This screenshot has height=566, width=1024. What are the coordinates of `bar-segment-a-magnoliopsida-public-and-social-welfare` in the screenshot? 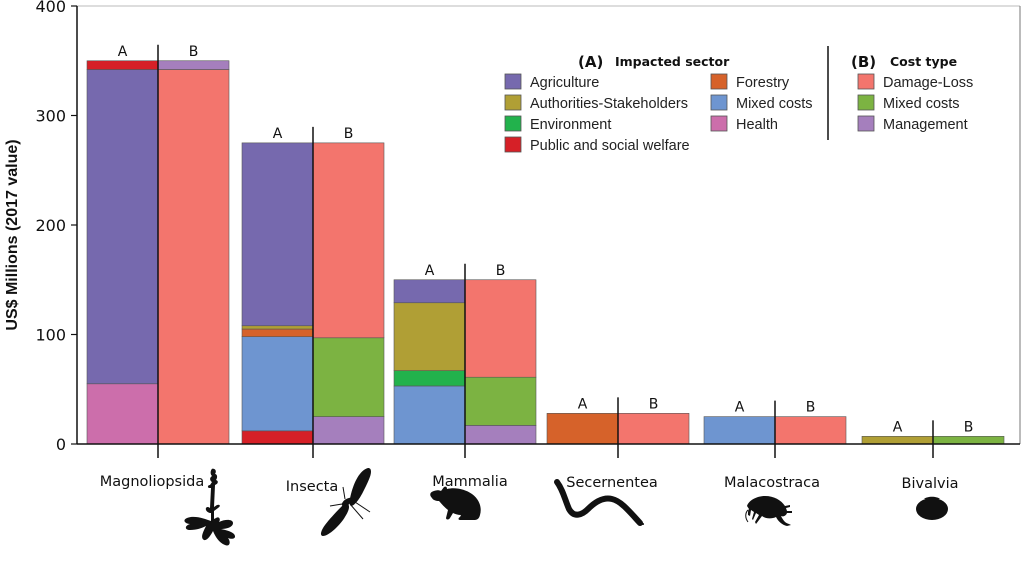 It's located at (122, 65).